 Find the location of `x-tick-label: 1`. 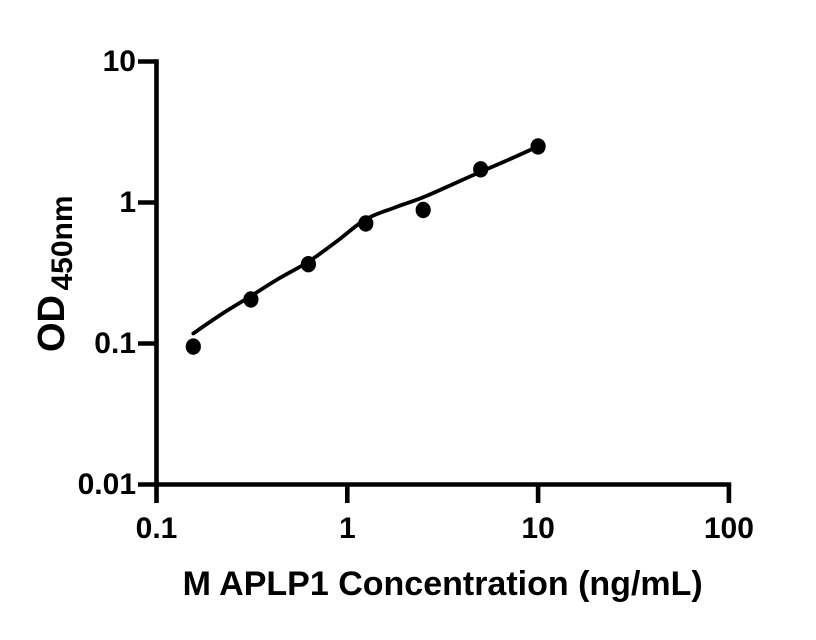

x-tick-label: 1 is located at coordinates (347, 528).